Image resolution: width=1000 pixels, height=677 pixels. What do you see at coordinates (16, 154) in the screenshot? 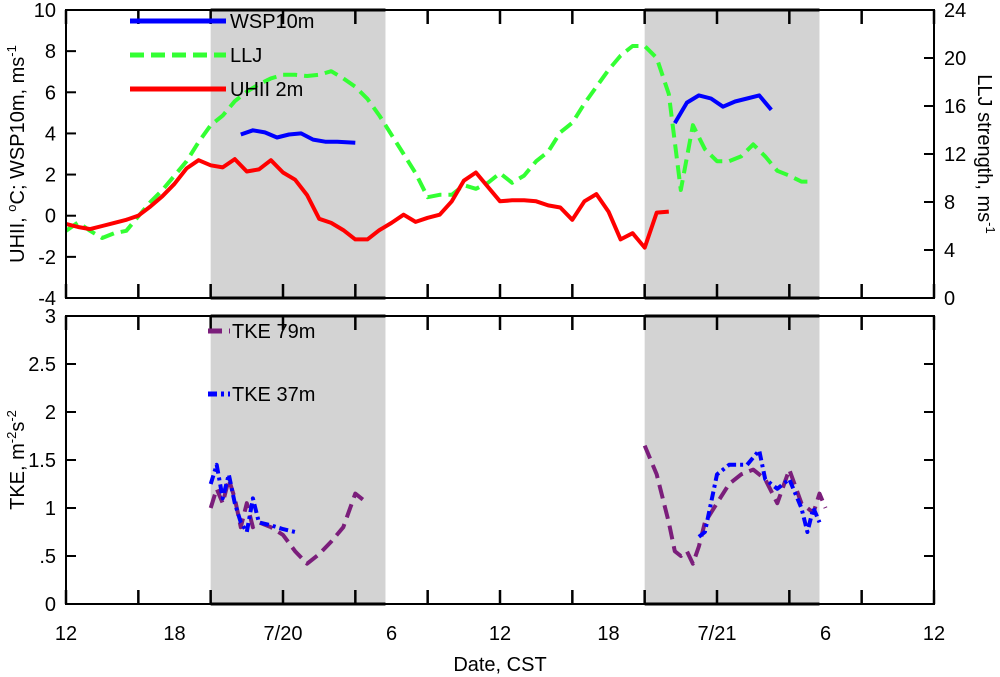
I see `top-y-axis-title: UHII, oC; WSP10m, ms-1` at bounding box center [16, 154].